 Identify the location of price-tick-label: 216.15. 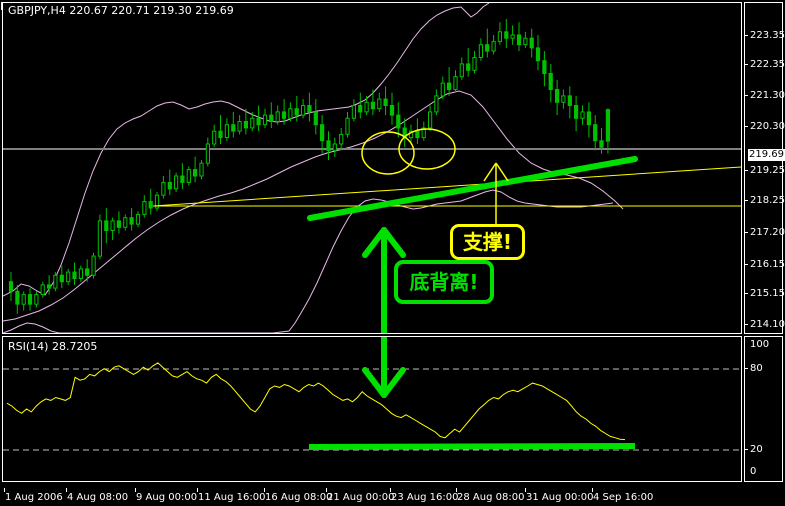
(765, 265).